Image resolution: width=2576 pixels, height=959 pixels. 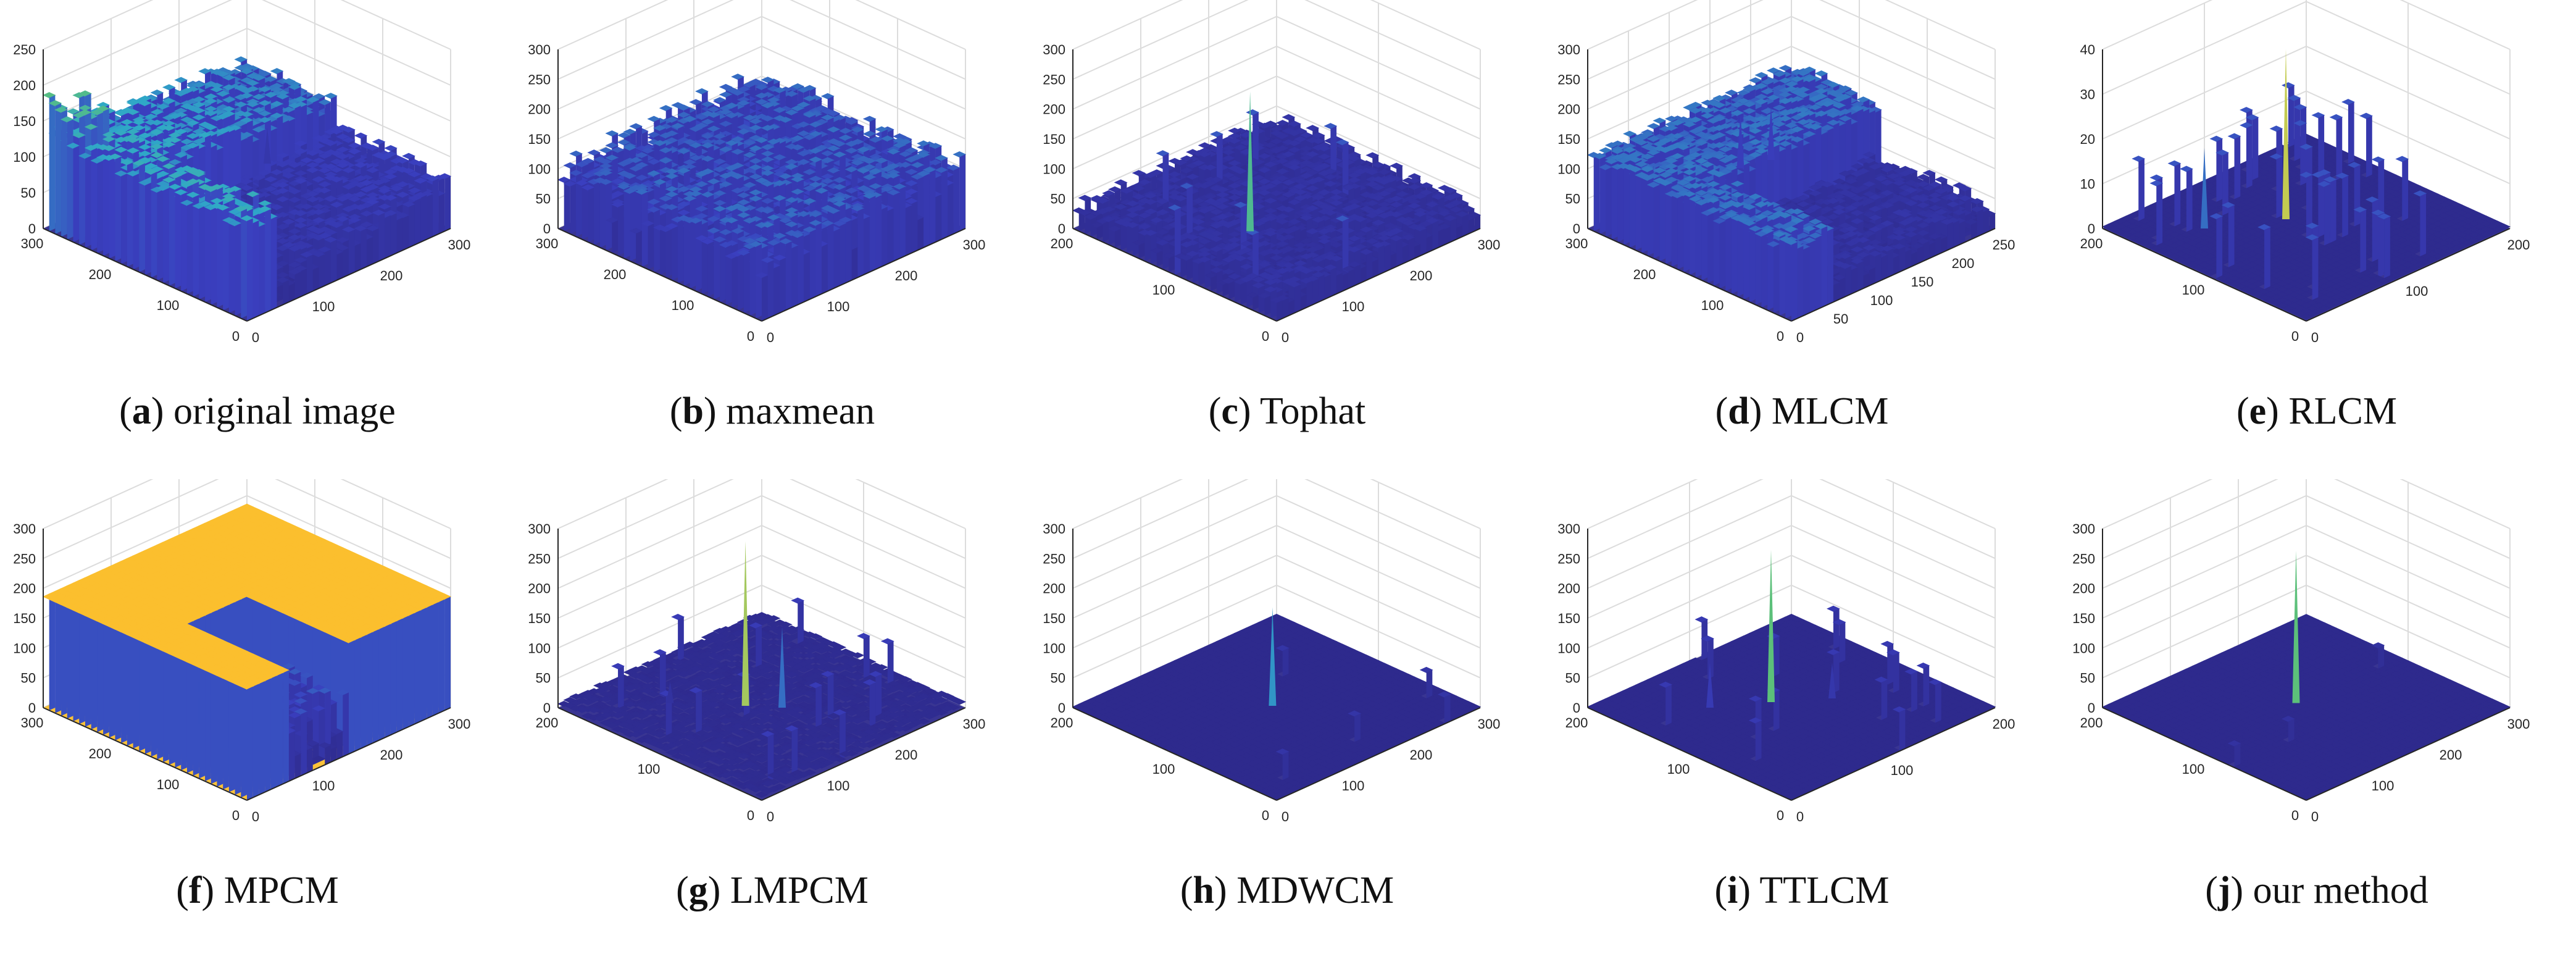 I want to click on z-tick-label: 100, so click(x=24, y=157).